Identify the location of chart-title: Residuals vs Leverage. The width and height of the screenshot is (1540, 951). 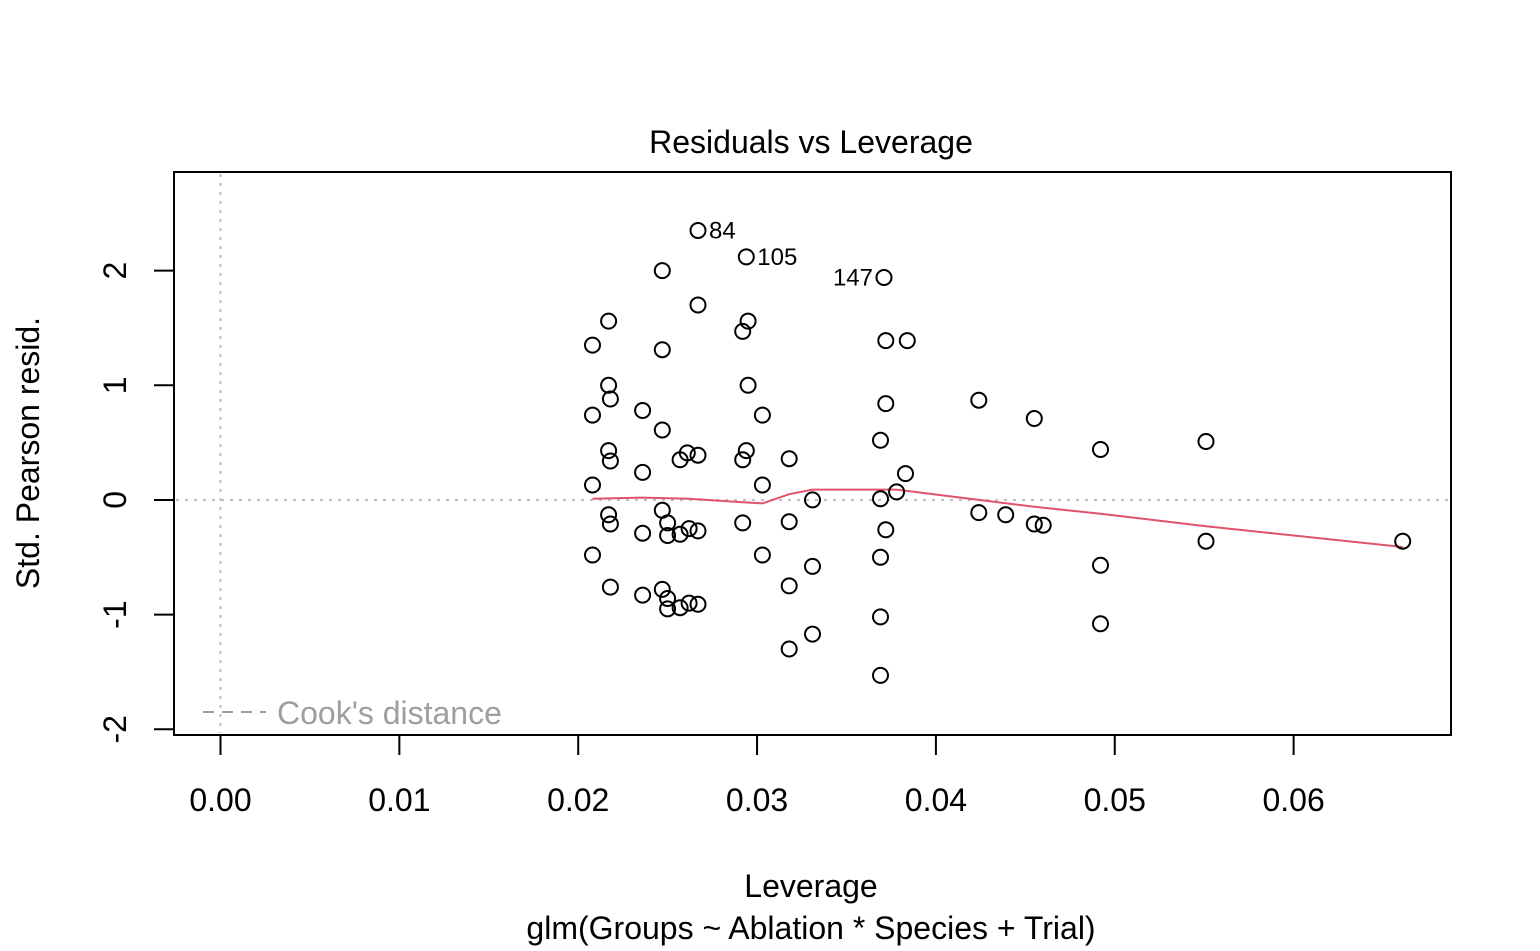
(811, 142).